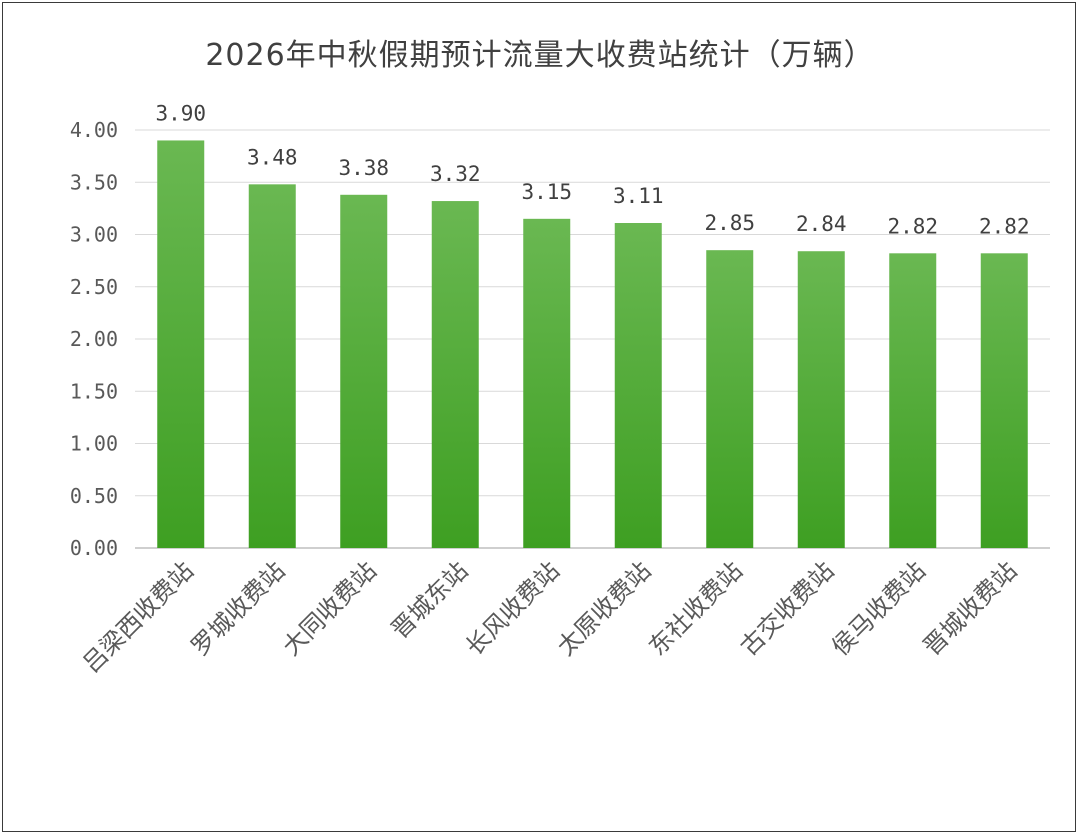  What do you see at coordinates (363, 168) in the screenshot?
I see `data-label-2: 3.38` at bounding box center [363, 168].